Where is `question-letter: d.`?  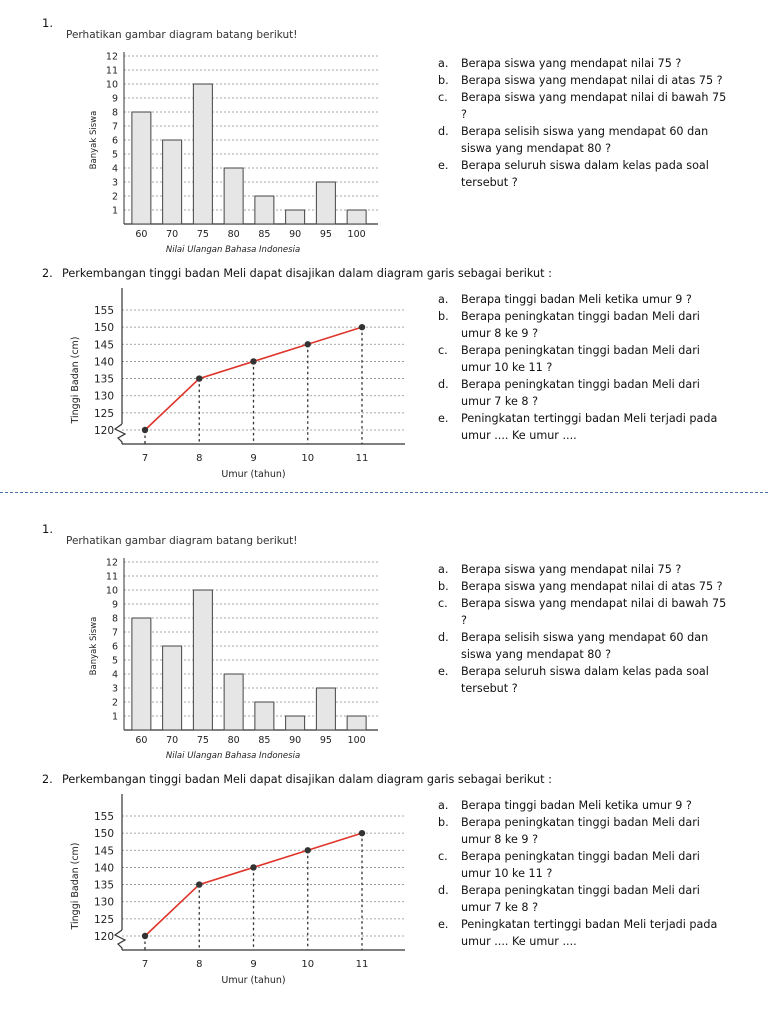
question-letter: d. is located at coordinates (443, 384).